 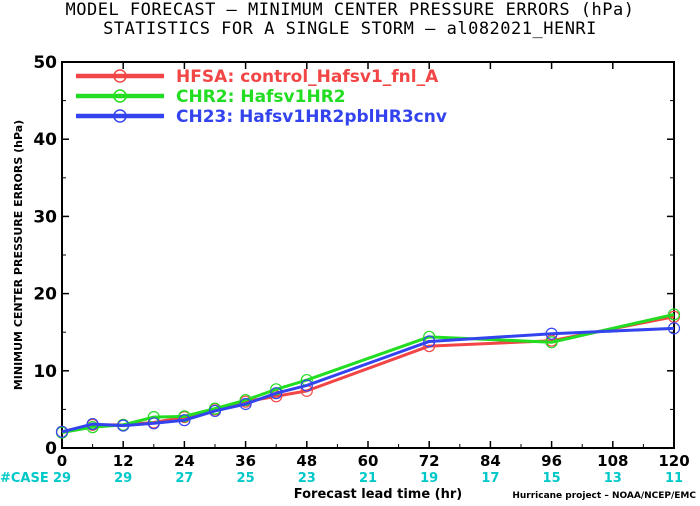 I want to click on x-tick-label: 36, so click(x=245, y=461).